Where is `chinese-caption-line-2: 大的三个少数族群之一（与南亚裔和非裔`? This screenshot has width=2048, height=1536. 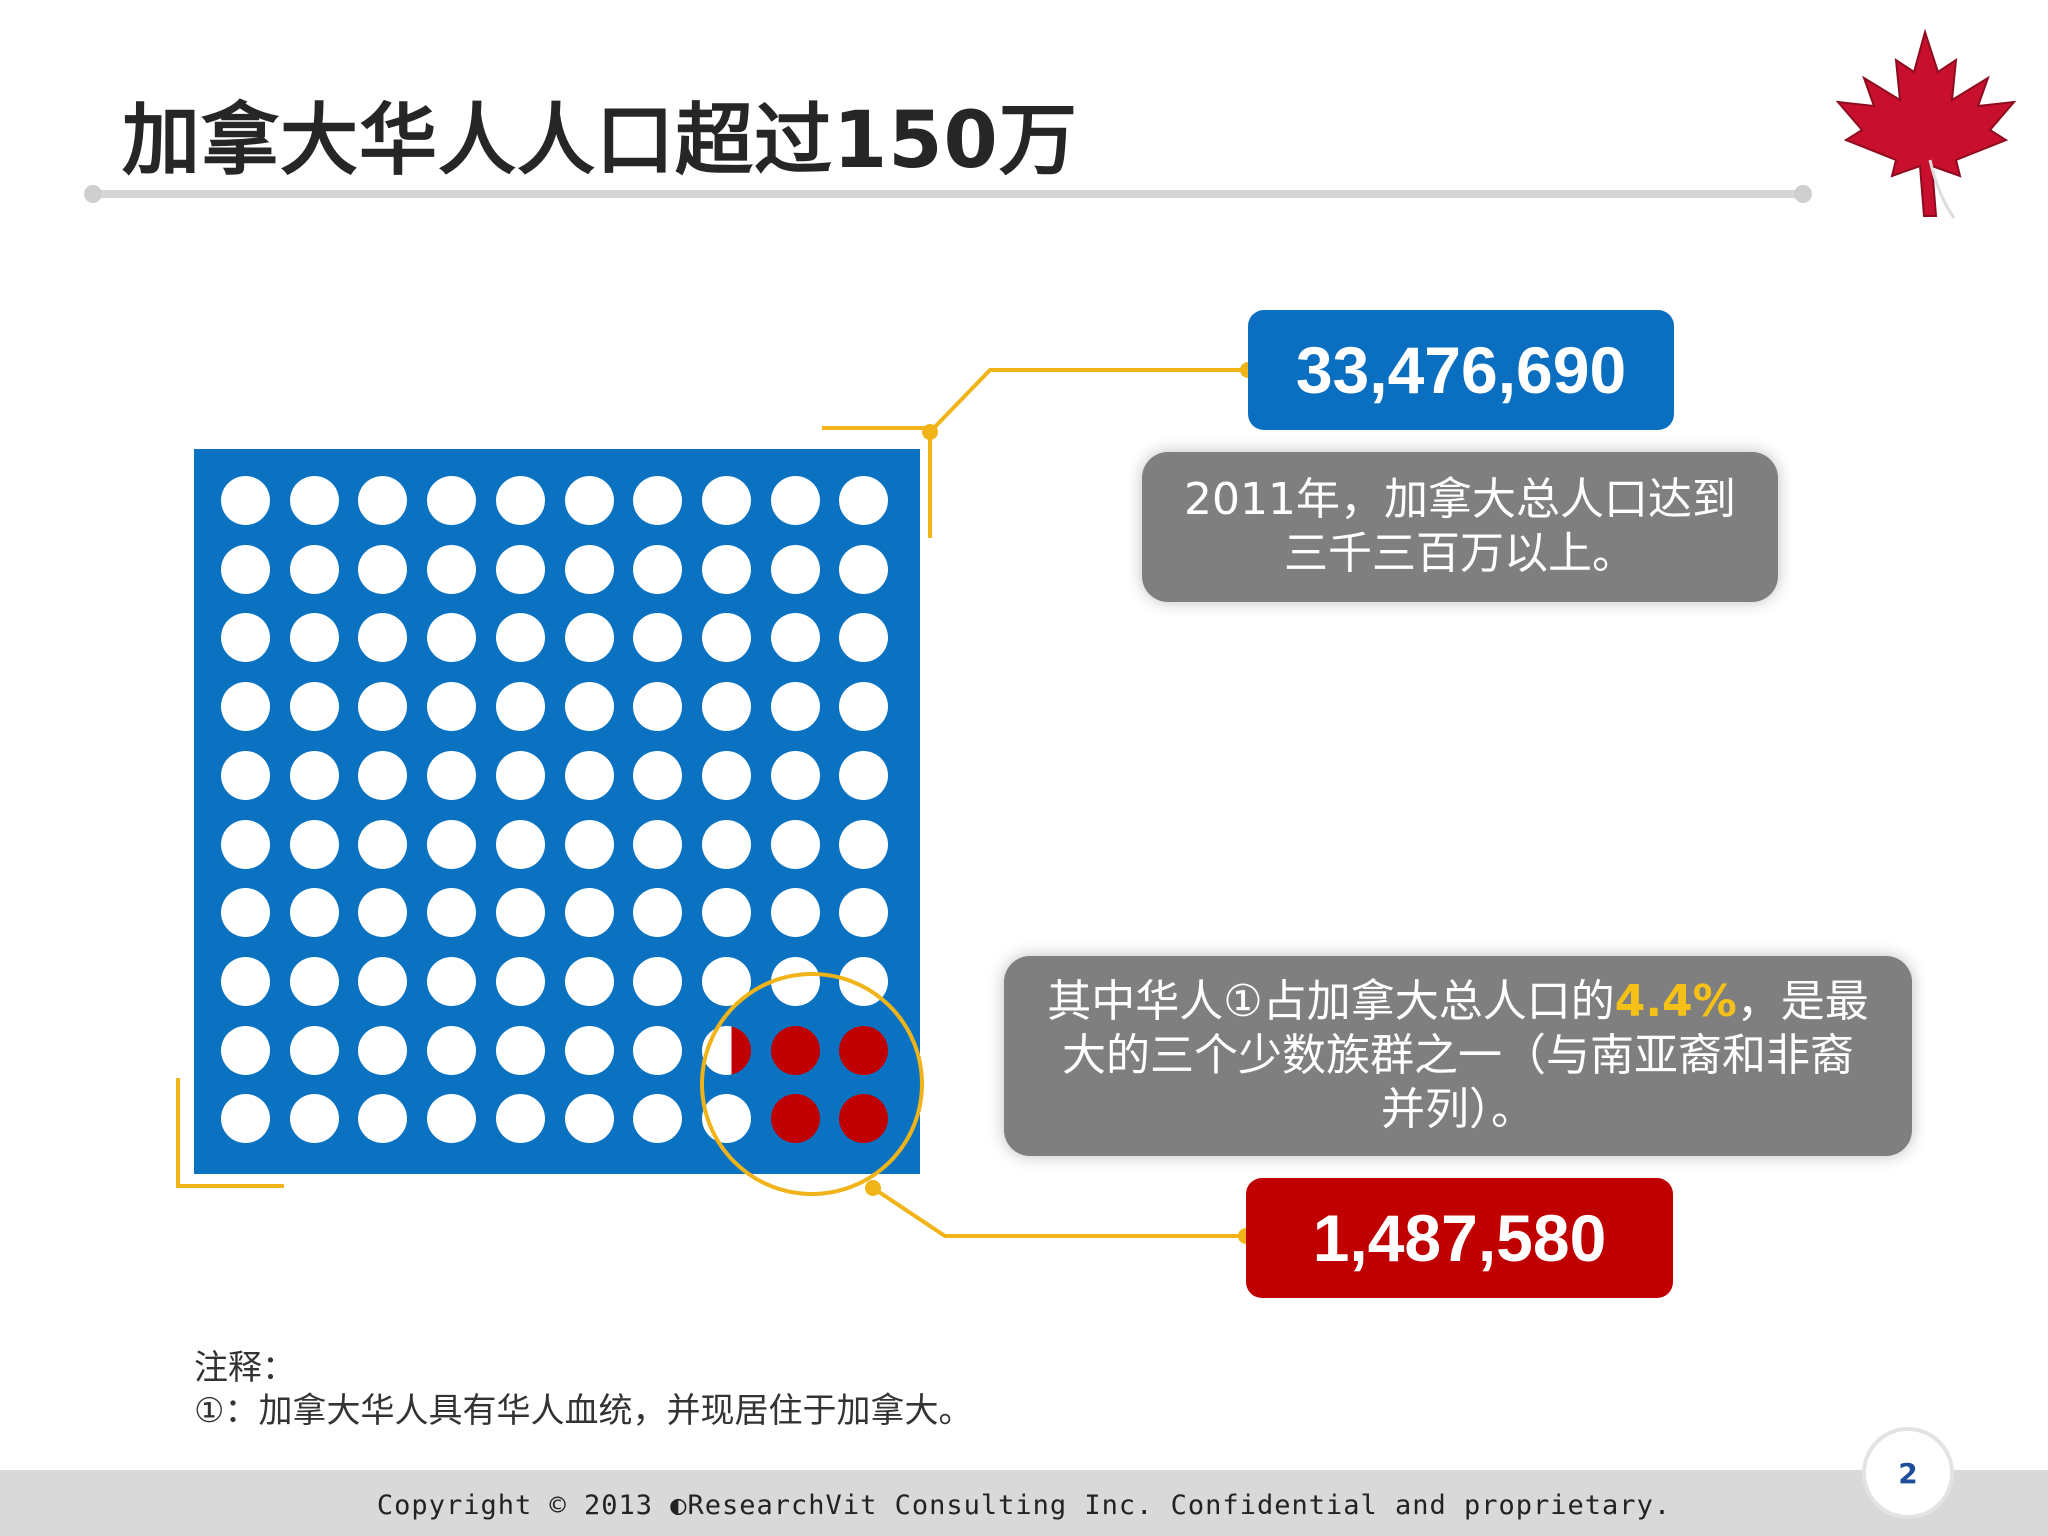
chinese-caption-line-2: 大的三个少数族群之一（与南亚裔和非裔 is located at coordinates (1457, 1055).